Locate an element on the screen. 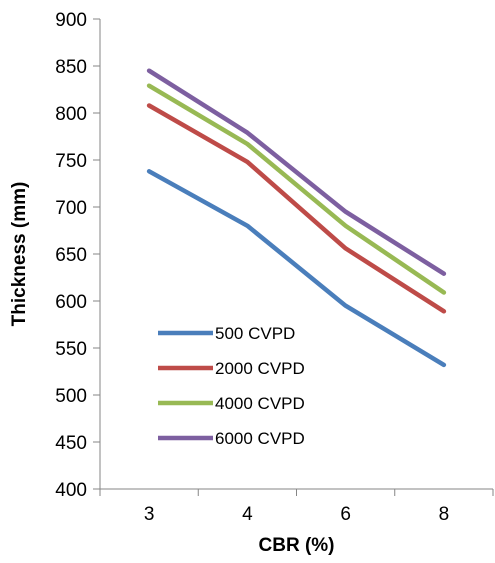  x-axis-title: CBR (%) is located at coordinates (297, 545).